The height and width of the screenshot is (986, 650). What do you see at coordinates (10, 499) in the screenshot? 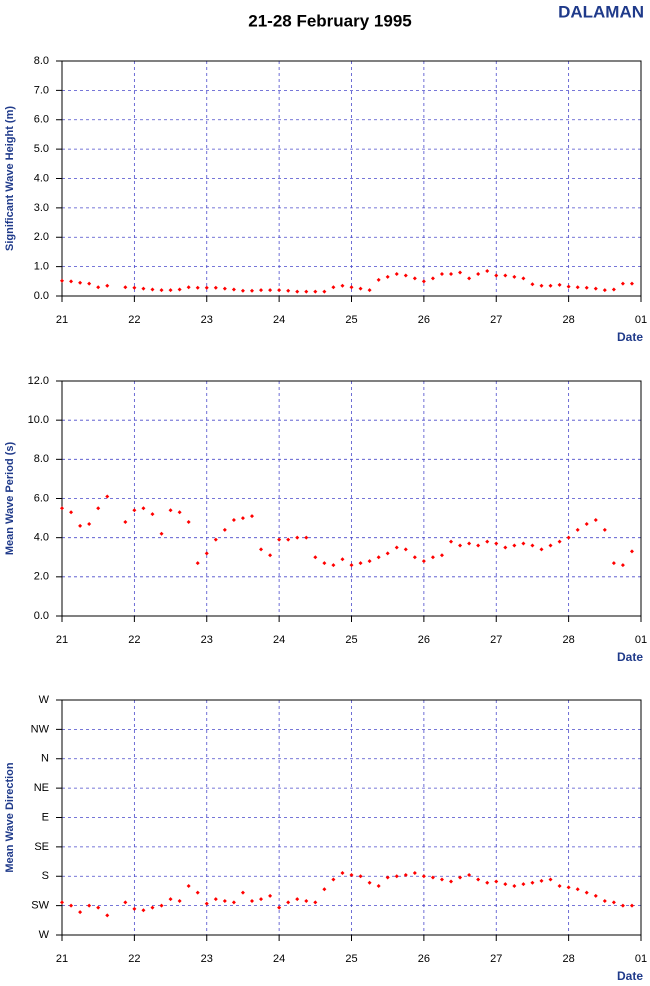
I see `y-axis-label: Mean Wave Period (s)` at bounding box center [10, 499].